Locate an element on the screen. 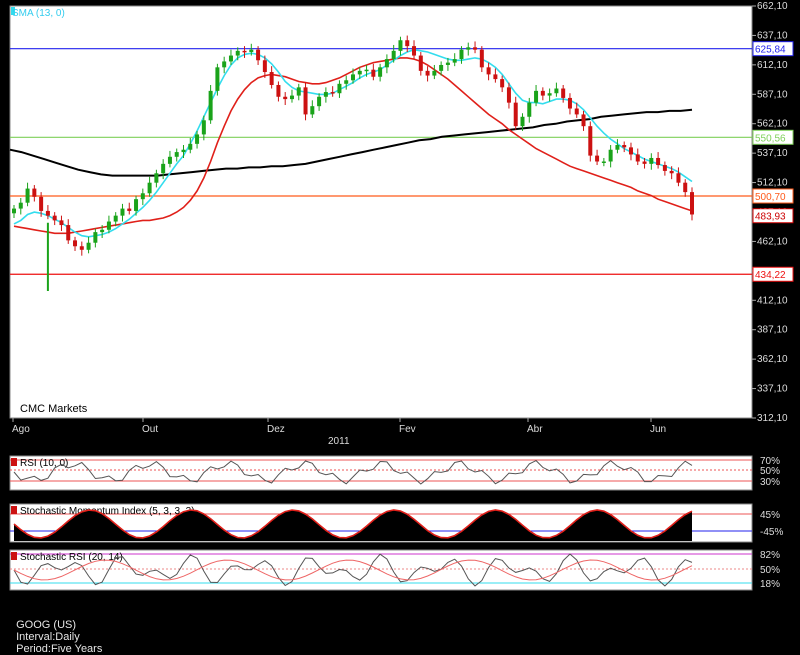 The height and width of the screenshot is (655, 800). y-tick-label: 612,10 is located at coordinates (772, 65).